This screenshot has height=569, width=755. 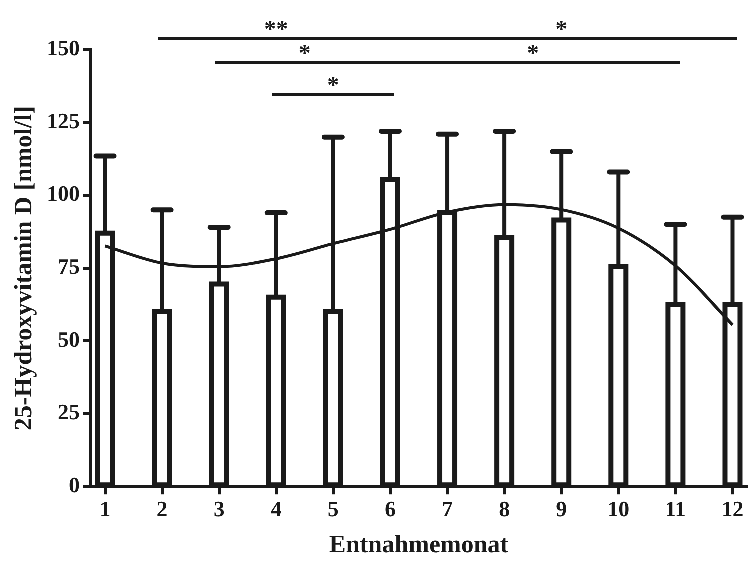 What do you see at coordinates (276, 509) in the screenshot?
I see `x-tick-label: 4` at bounding box center [276, 509].